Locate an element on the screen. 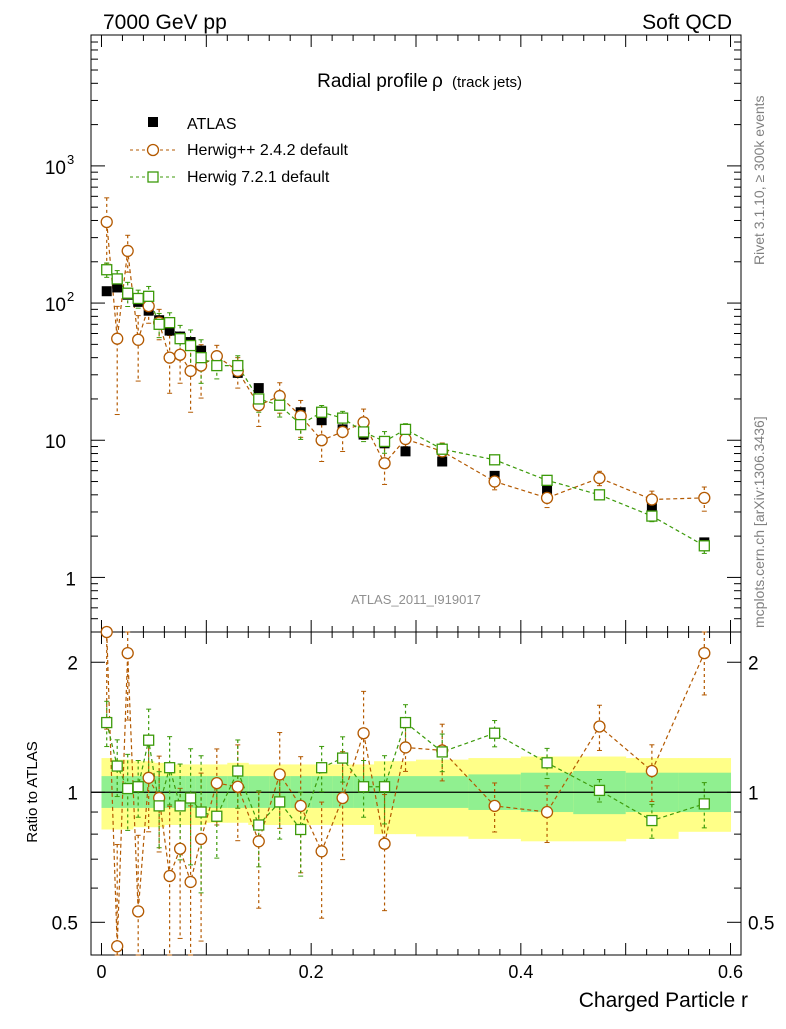  ratio-y-tick-label-right: 0.5 is located at coordinates (761, 923).